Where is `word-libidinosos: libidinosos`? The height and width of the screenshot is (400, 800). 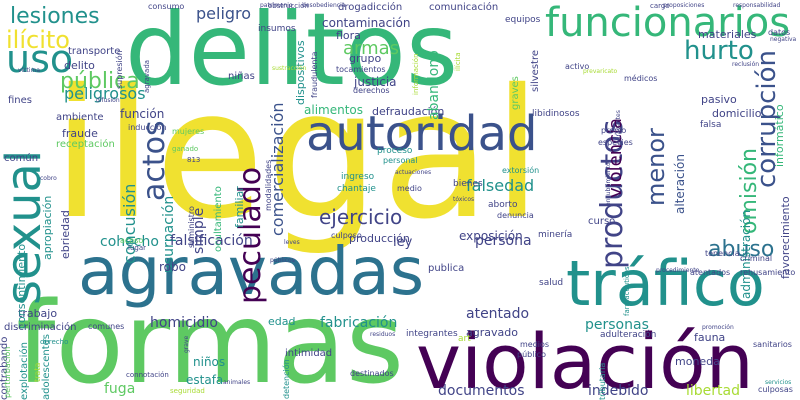
word-libidinosos: libidinosos is located at coordinates (556, 114).